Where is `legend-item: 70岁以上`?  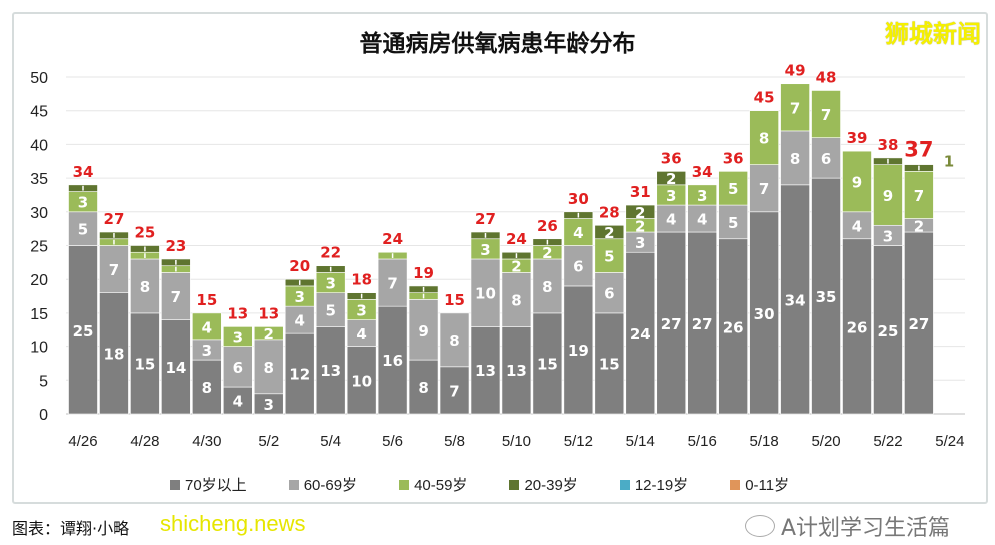
legend-item: 70岁以上 is located at coordinates (208, 484).